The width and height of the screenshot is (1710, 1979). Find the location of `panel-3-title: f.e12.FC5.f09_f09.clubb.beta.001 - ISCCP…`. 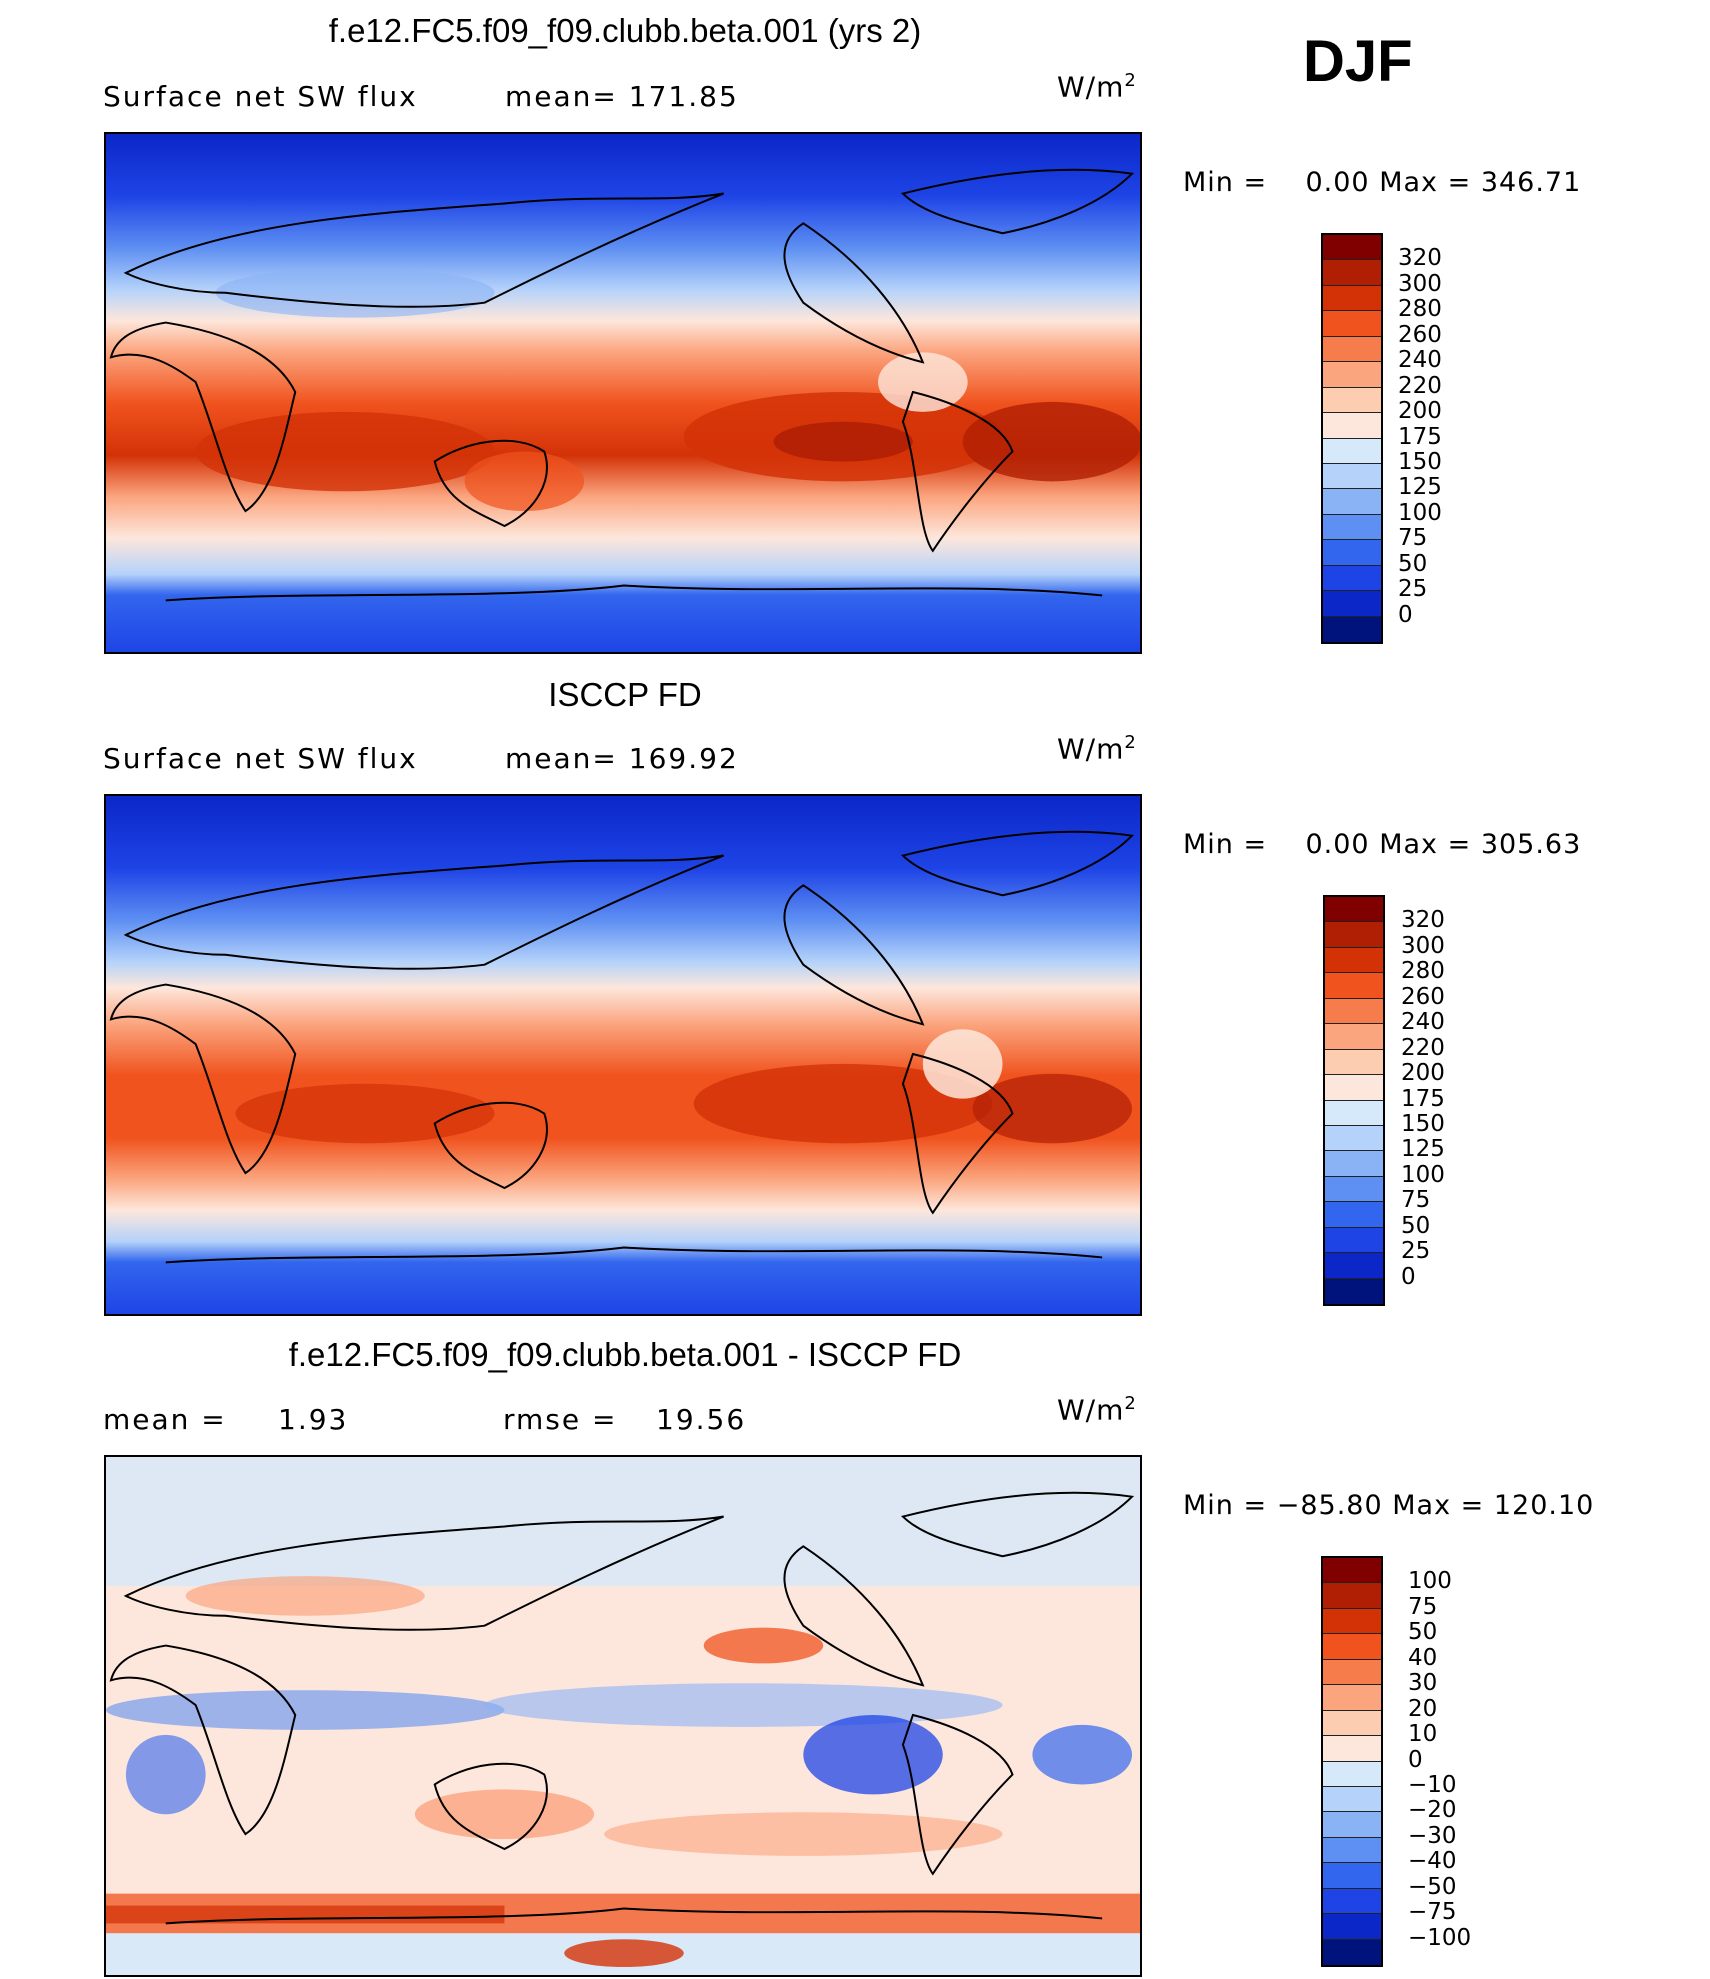

panel-3-title: f.e12.FC5.f09_f09.clubb.beta.001 - ISCCP… is located at coordinates (625, 1354).